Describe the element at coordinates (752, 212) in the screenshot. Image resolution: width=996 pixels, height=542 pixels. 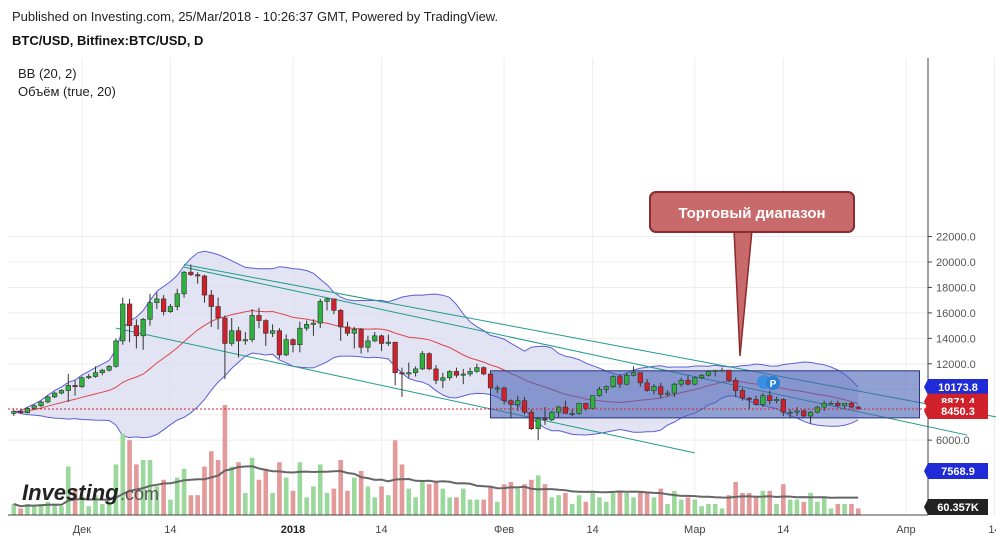
I see `callout-box` at that location.